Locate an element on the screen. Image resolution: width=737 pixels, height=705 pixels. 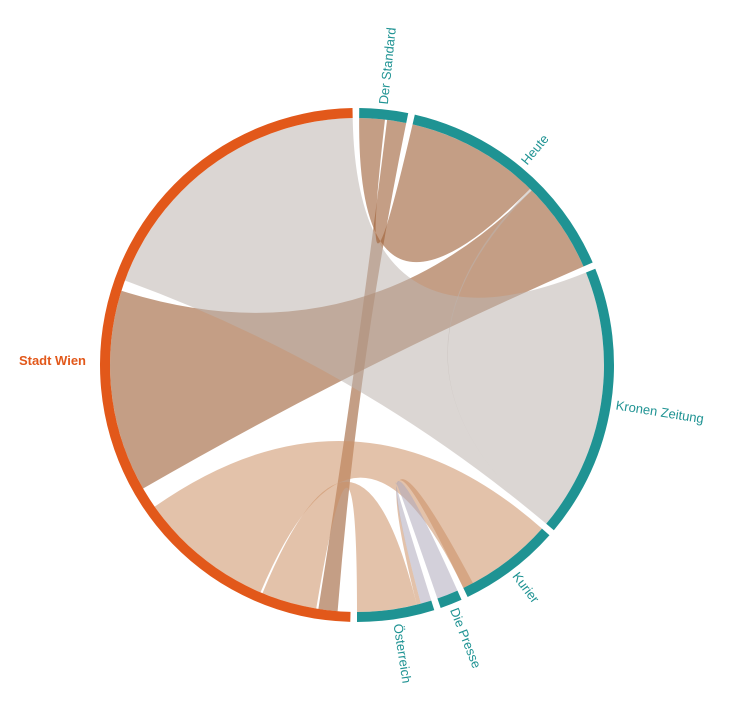
label-der_standard: Der Standard is located at coordinates (387, 66).